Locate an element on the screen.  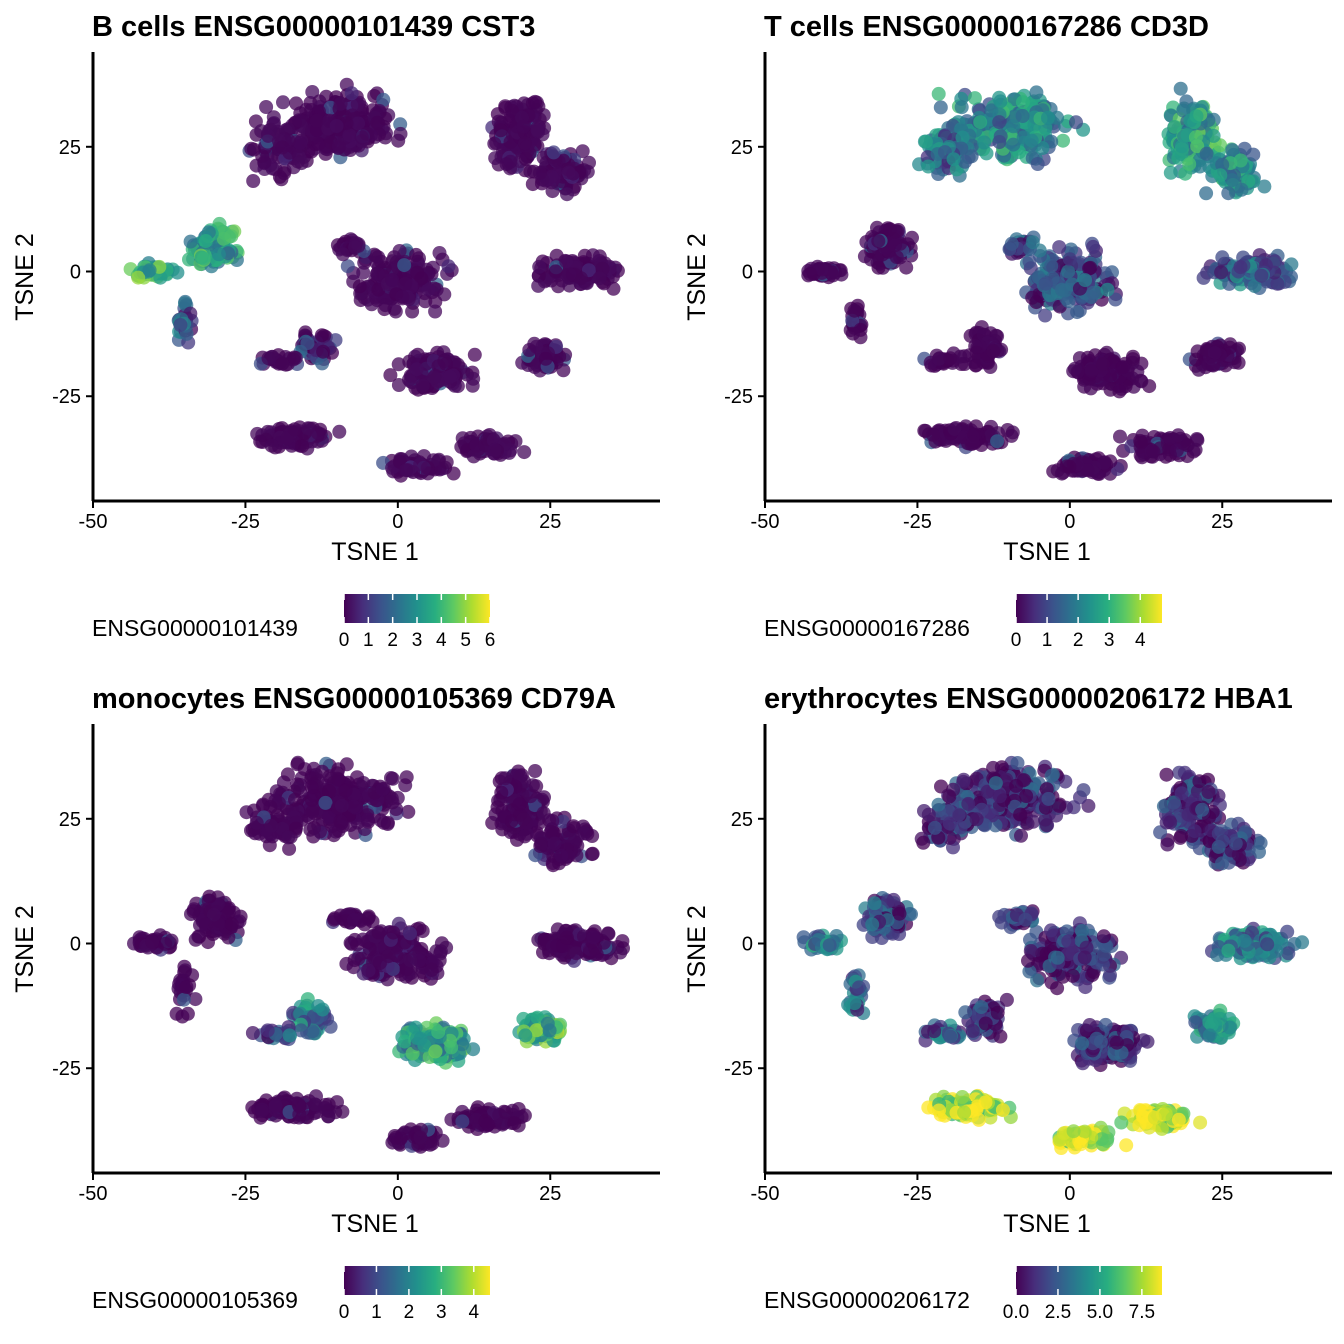
y-tick-label: -25 is located at coordinates (66, 397).